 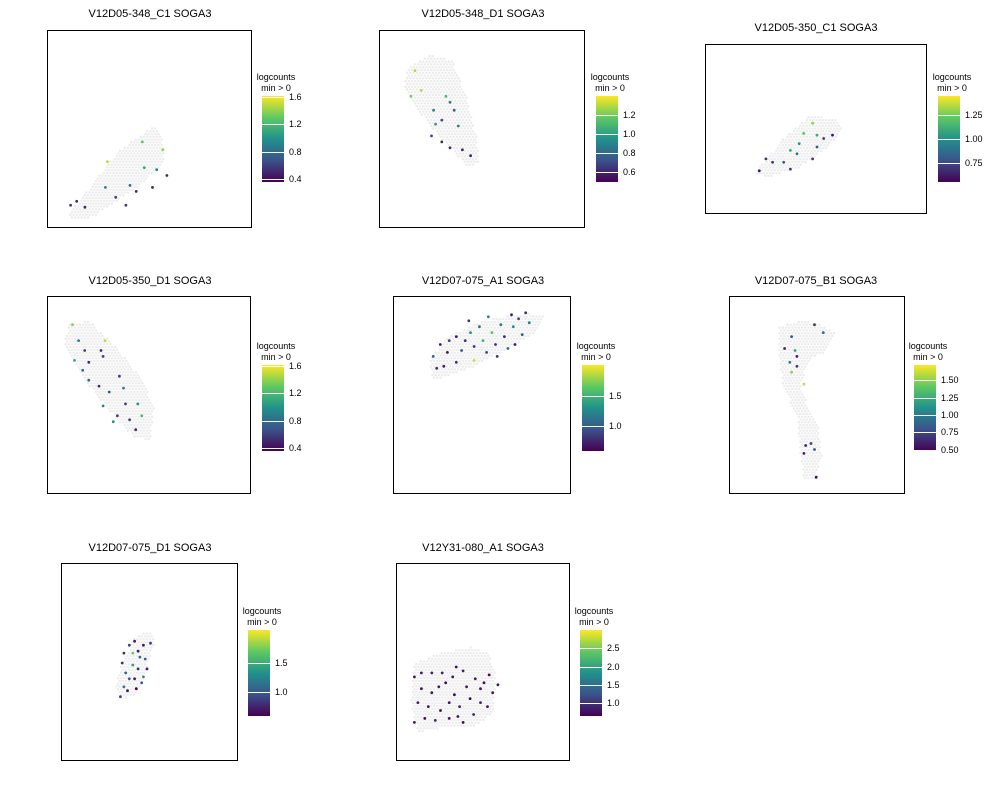 What do you see at coordinates (150, 281) in the screenshot?
I see `panel-title: V12D05-350_D1 SOGA3` at bounding box center [150, 281].